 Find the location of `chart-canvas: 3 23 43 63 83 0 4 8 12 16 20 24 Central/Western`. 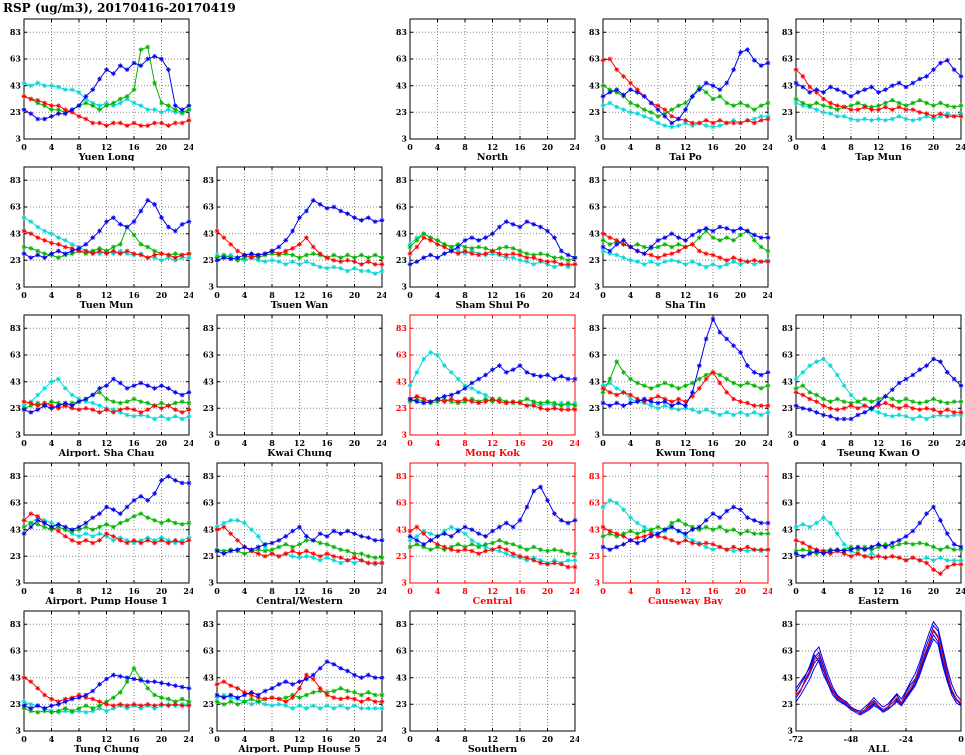

chart-canvas: 3 23 43 63 83 0 4 8 12 16 20 24 Central/Western is located at coordinates (295, 534).